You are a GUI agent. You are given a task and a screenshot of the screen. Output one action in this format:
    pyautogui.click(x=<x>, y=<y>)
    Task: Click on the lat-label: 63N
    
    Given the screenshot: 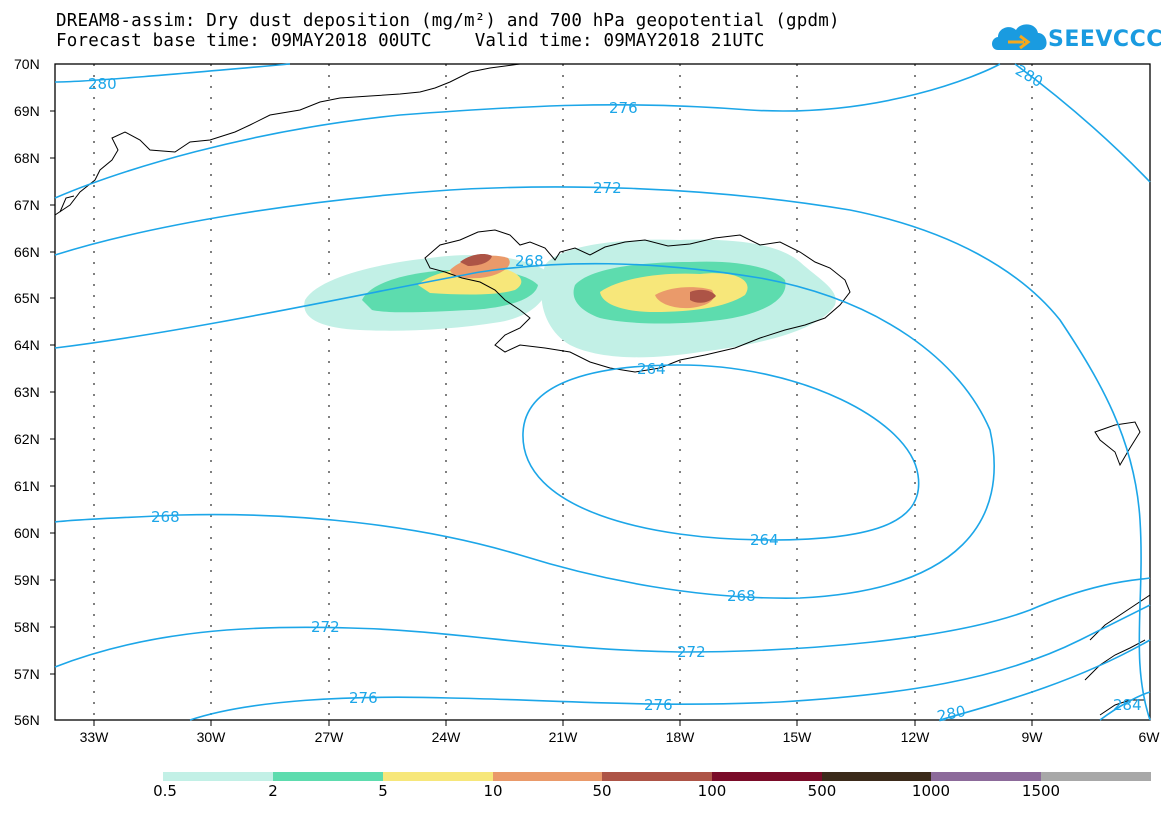 What is the action you would take?
    pyautogui.click(x=27, y=392)
    